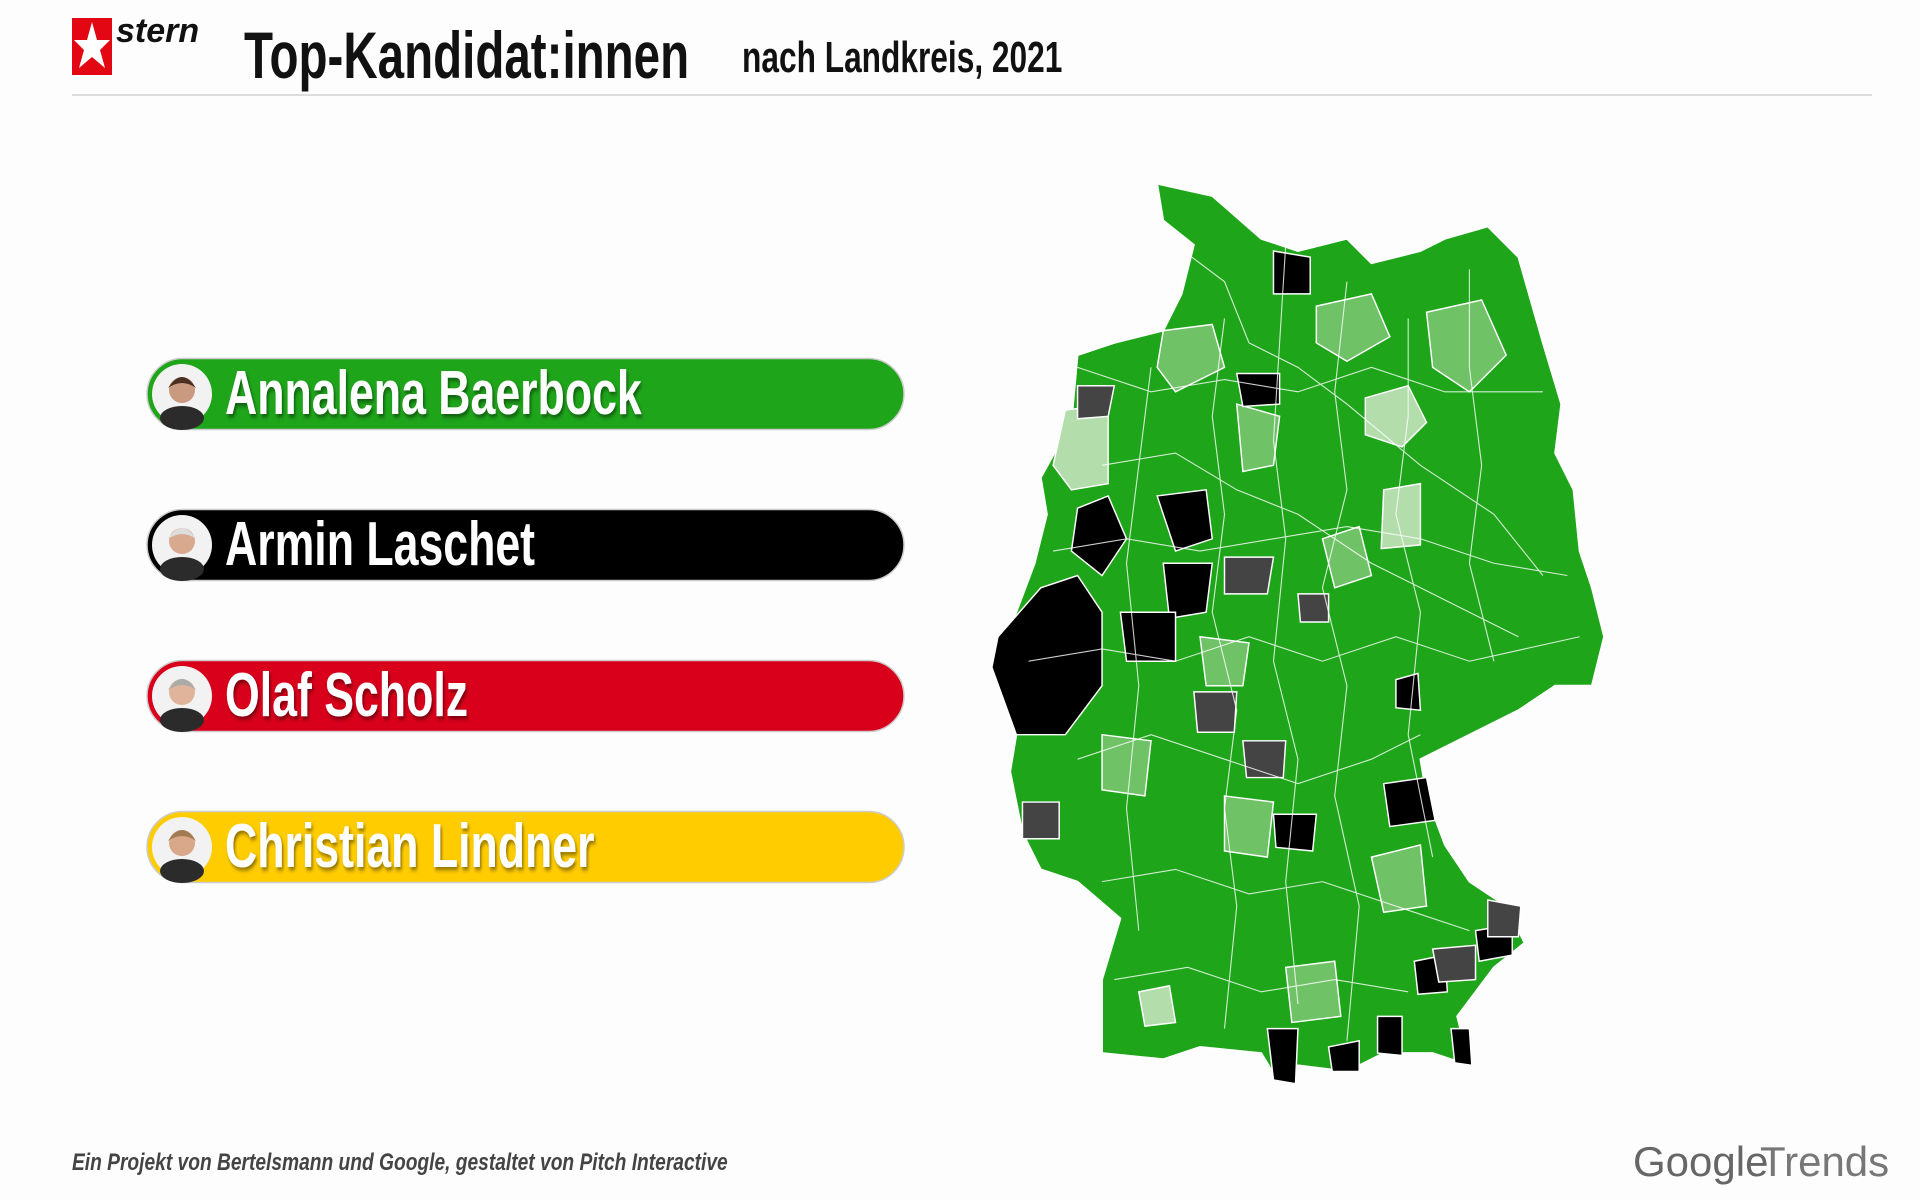  Describe the element at coordinates (1700, 1161) in the screenshot. I see `brand-google: Google` at that location.